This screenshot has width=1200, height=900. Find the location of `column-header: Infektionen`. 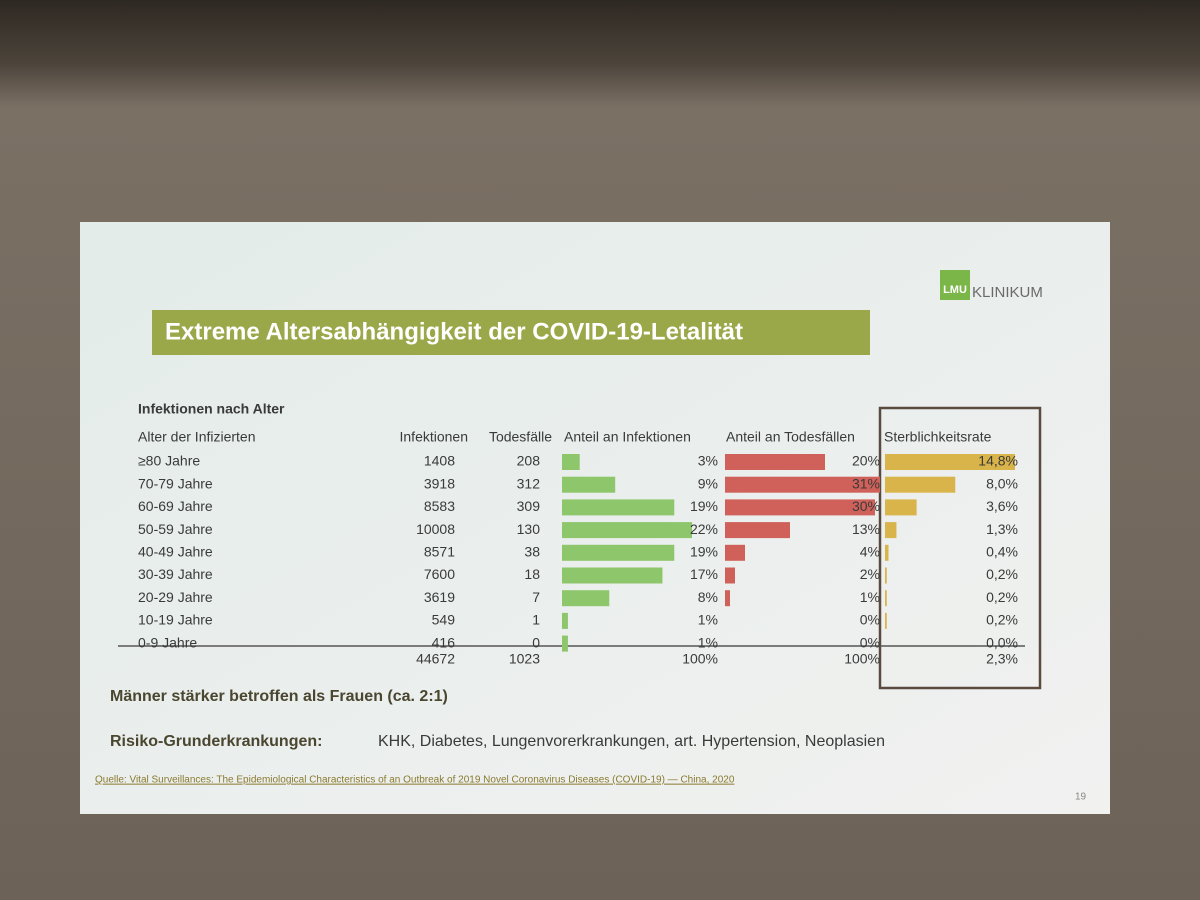

column-header: Infektionen is located at coordinates (434, 437).